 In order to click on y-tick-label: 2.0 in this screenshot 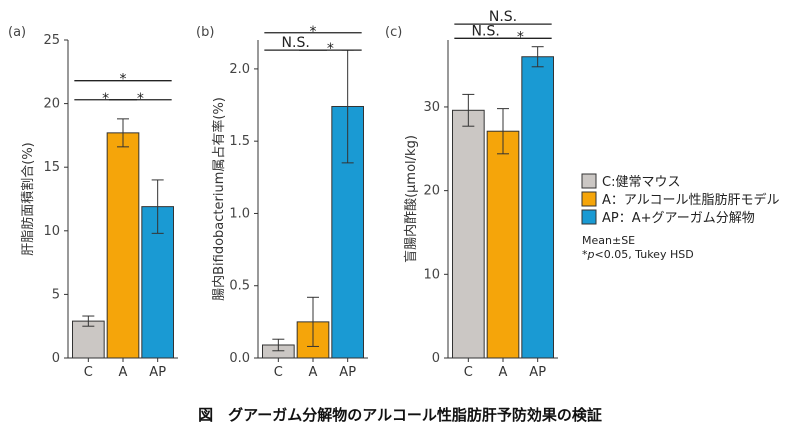, I will do `click(239, 69)`.